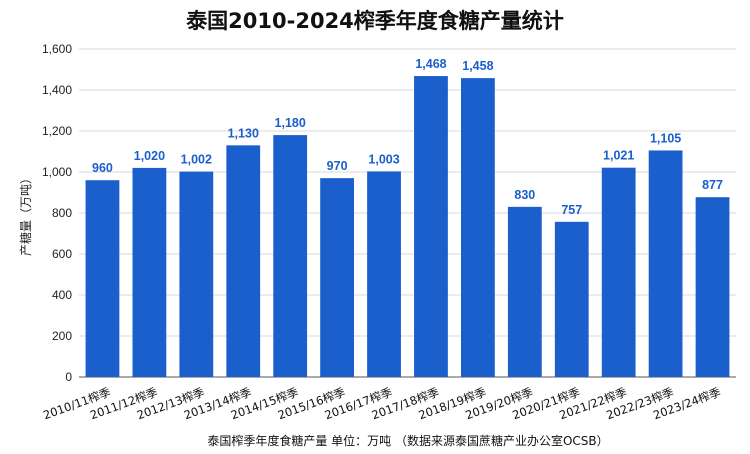 This screenshot has width=750, height=454. What do you see at coordinates (290, 123) in the screenshot?
I see `data-label: 1,180` at bounding box center [290, 123].